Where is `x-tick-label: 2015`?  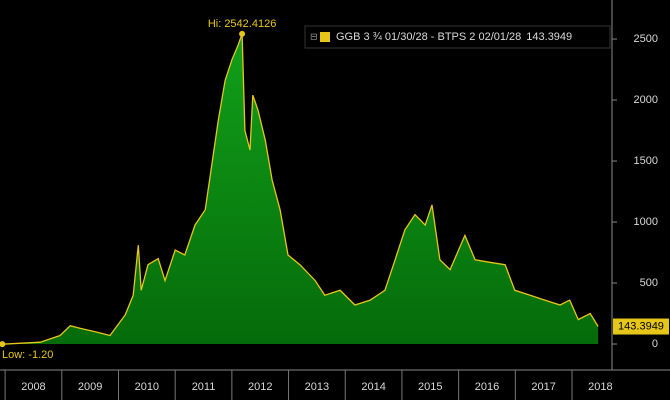
x-tick-label: 2015 is located at coordinates (430, 387).